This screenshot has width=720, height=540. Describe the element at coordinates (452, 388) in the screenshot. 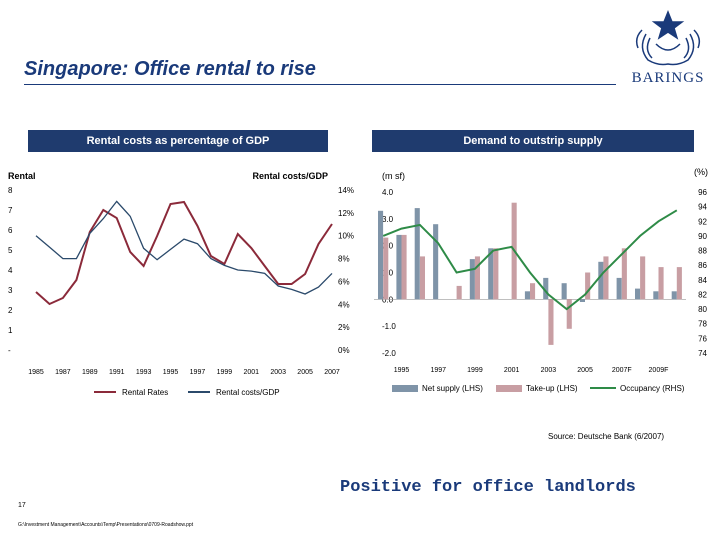

I see `legend-label: Net supply (LHS)` at that location.